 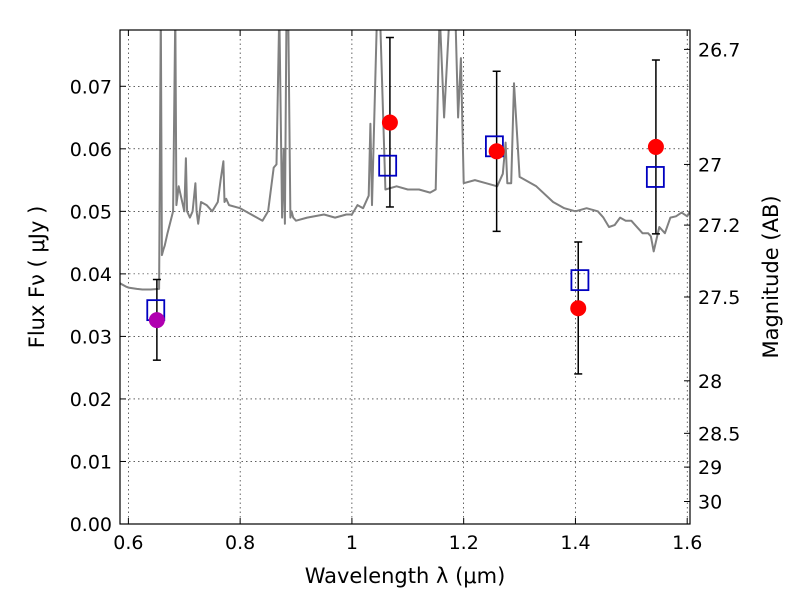 What do you see at coordinates (710, 382) in the screenshot?
I see `magnitude-tick-label: 28` at bounding box center [710, 382].